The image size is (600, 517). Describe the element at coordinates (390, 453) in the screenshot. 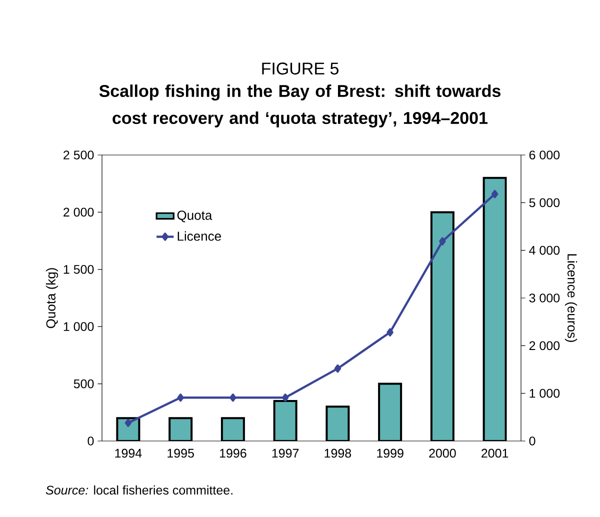

I see `x-tick-label: 1999` at that location.